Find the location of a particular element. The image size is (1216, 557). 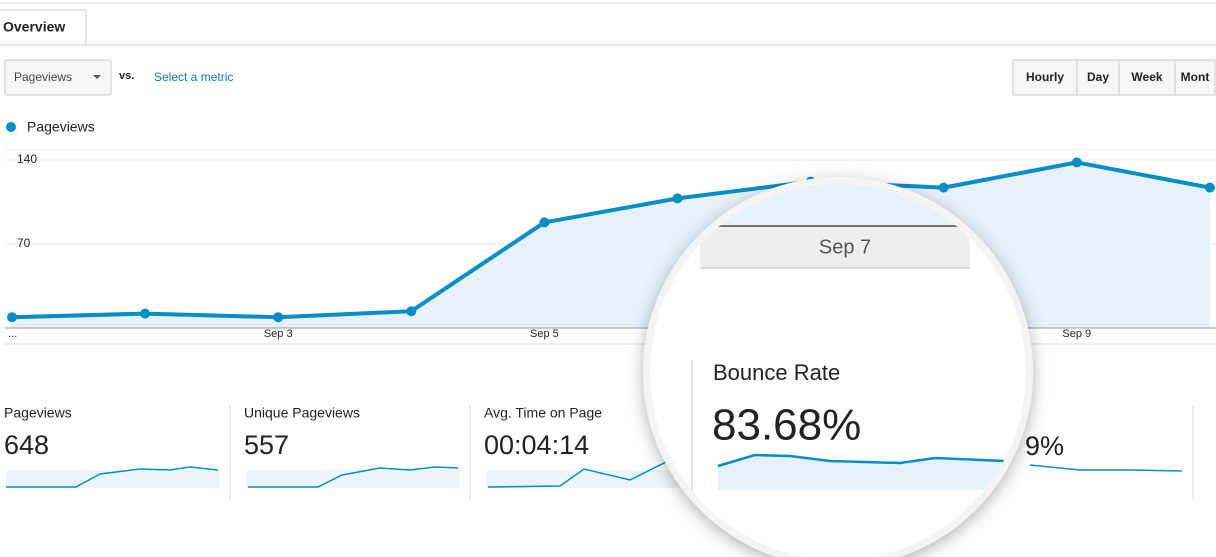

legend-label: Pageviews is located at coordinates (61, 127).